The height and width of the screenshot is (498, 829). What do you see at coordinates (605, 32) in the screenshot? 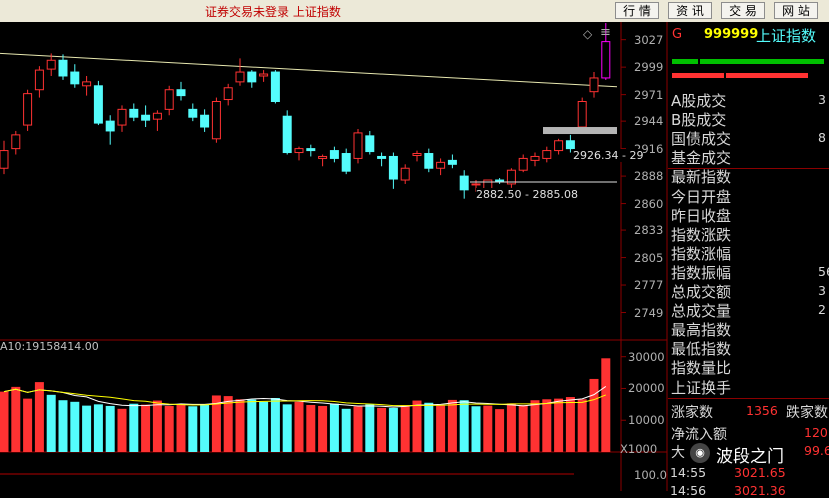
I see `menu-icon: ≡` at bounding box center [605, 32].